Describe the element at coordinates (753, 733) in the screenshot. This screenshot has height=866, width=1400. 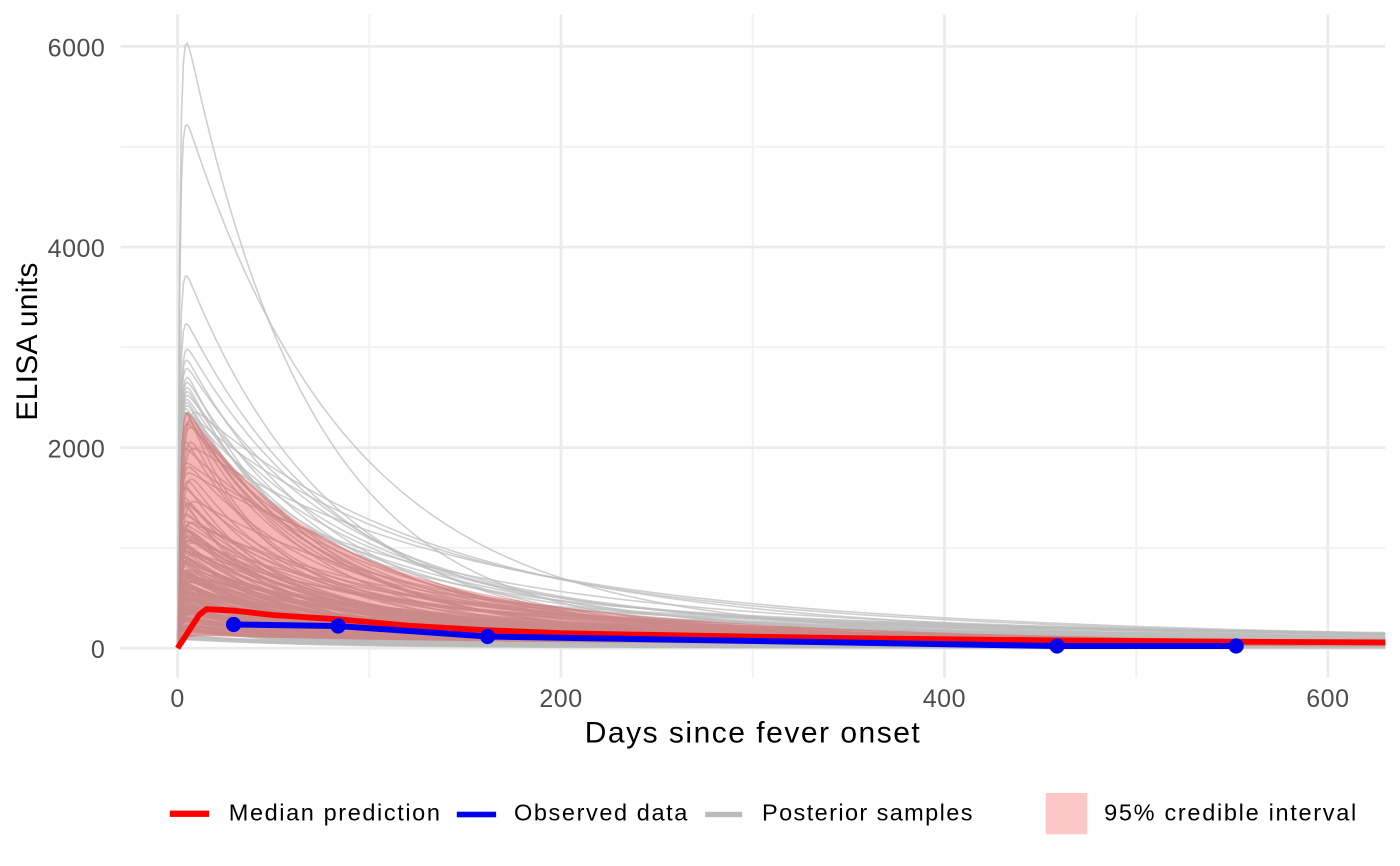
I see `svg-text: Days since fever onset` at that location.